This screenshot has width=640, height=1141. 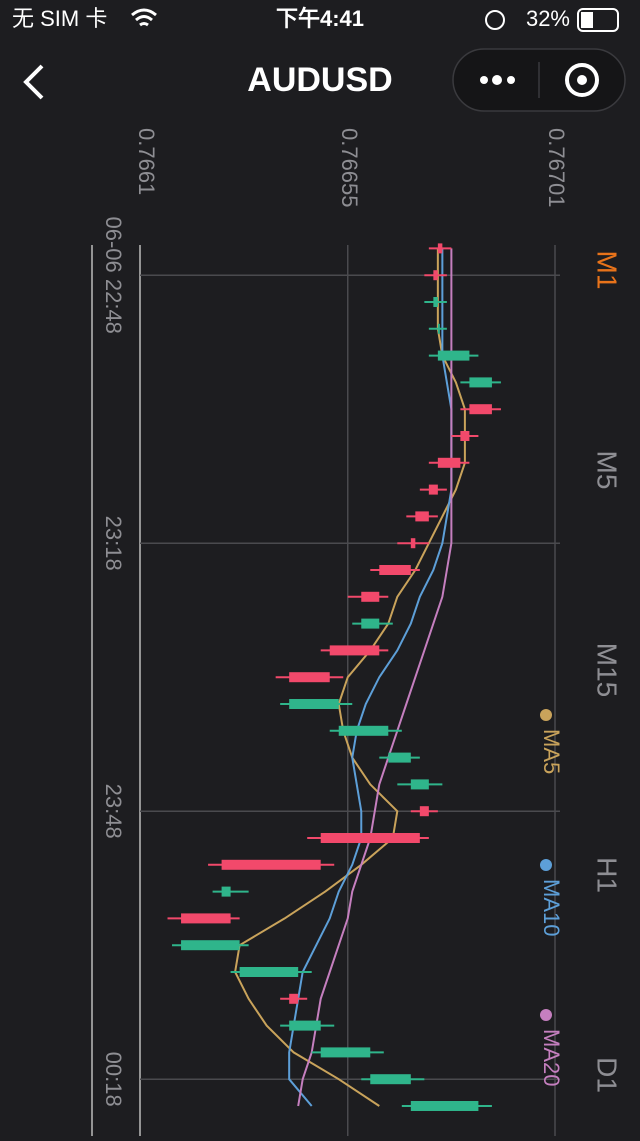 What do you see at coordinates (548, 18) in the screenshot?
I see `battery-text: 32%` at bounding box center [548, 18].